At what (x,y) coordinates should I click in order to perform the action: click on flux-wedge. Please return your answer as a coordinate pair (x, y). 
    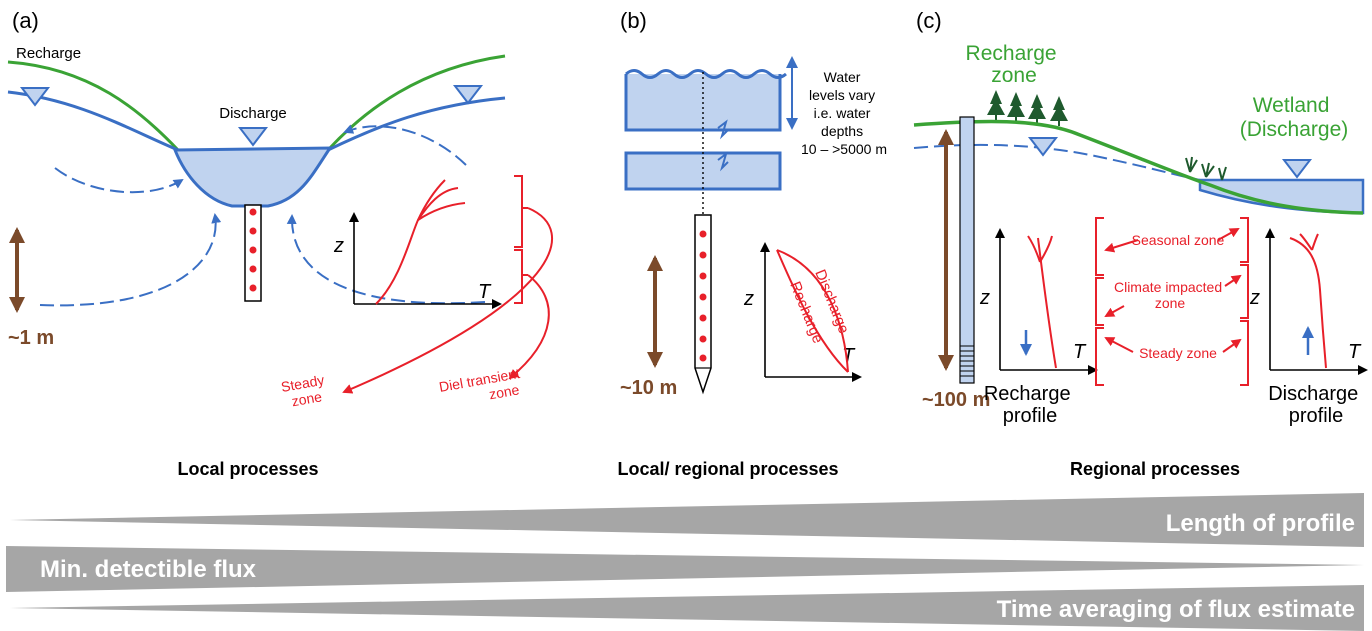
    Looking at the image, I should click on (685, 569).